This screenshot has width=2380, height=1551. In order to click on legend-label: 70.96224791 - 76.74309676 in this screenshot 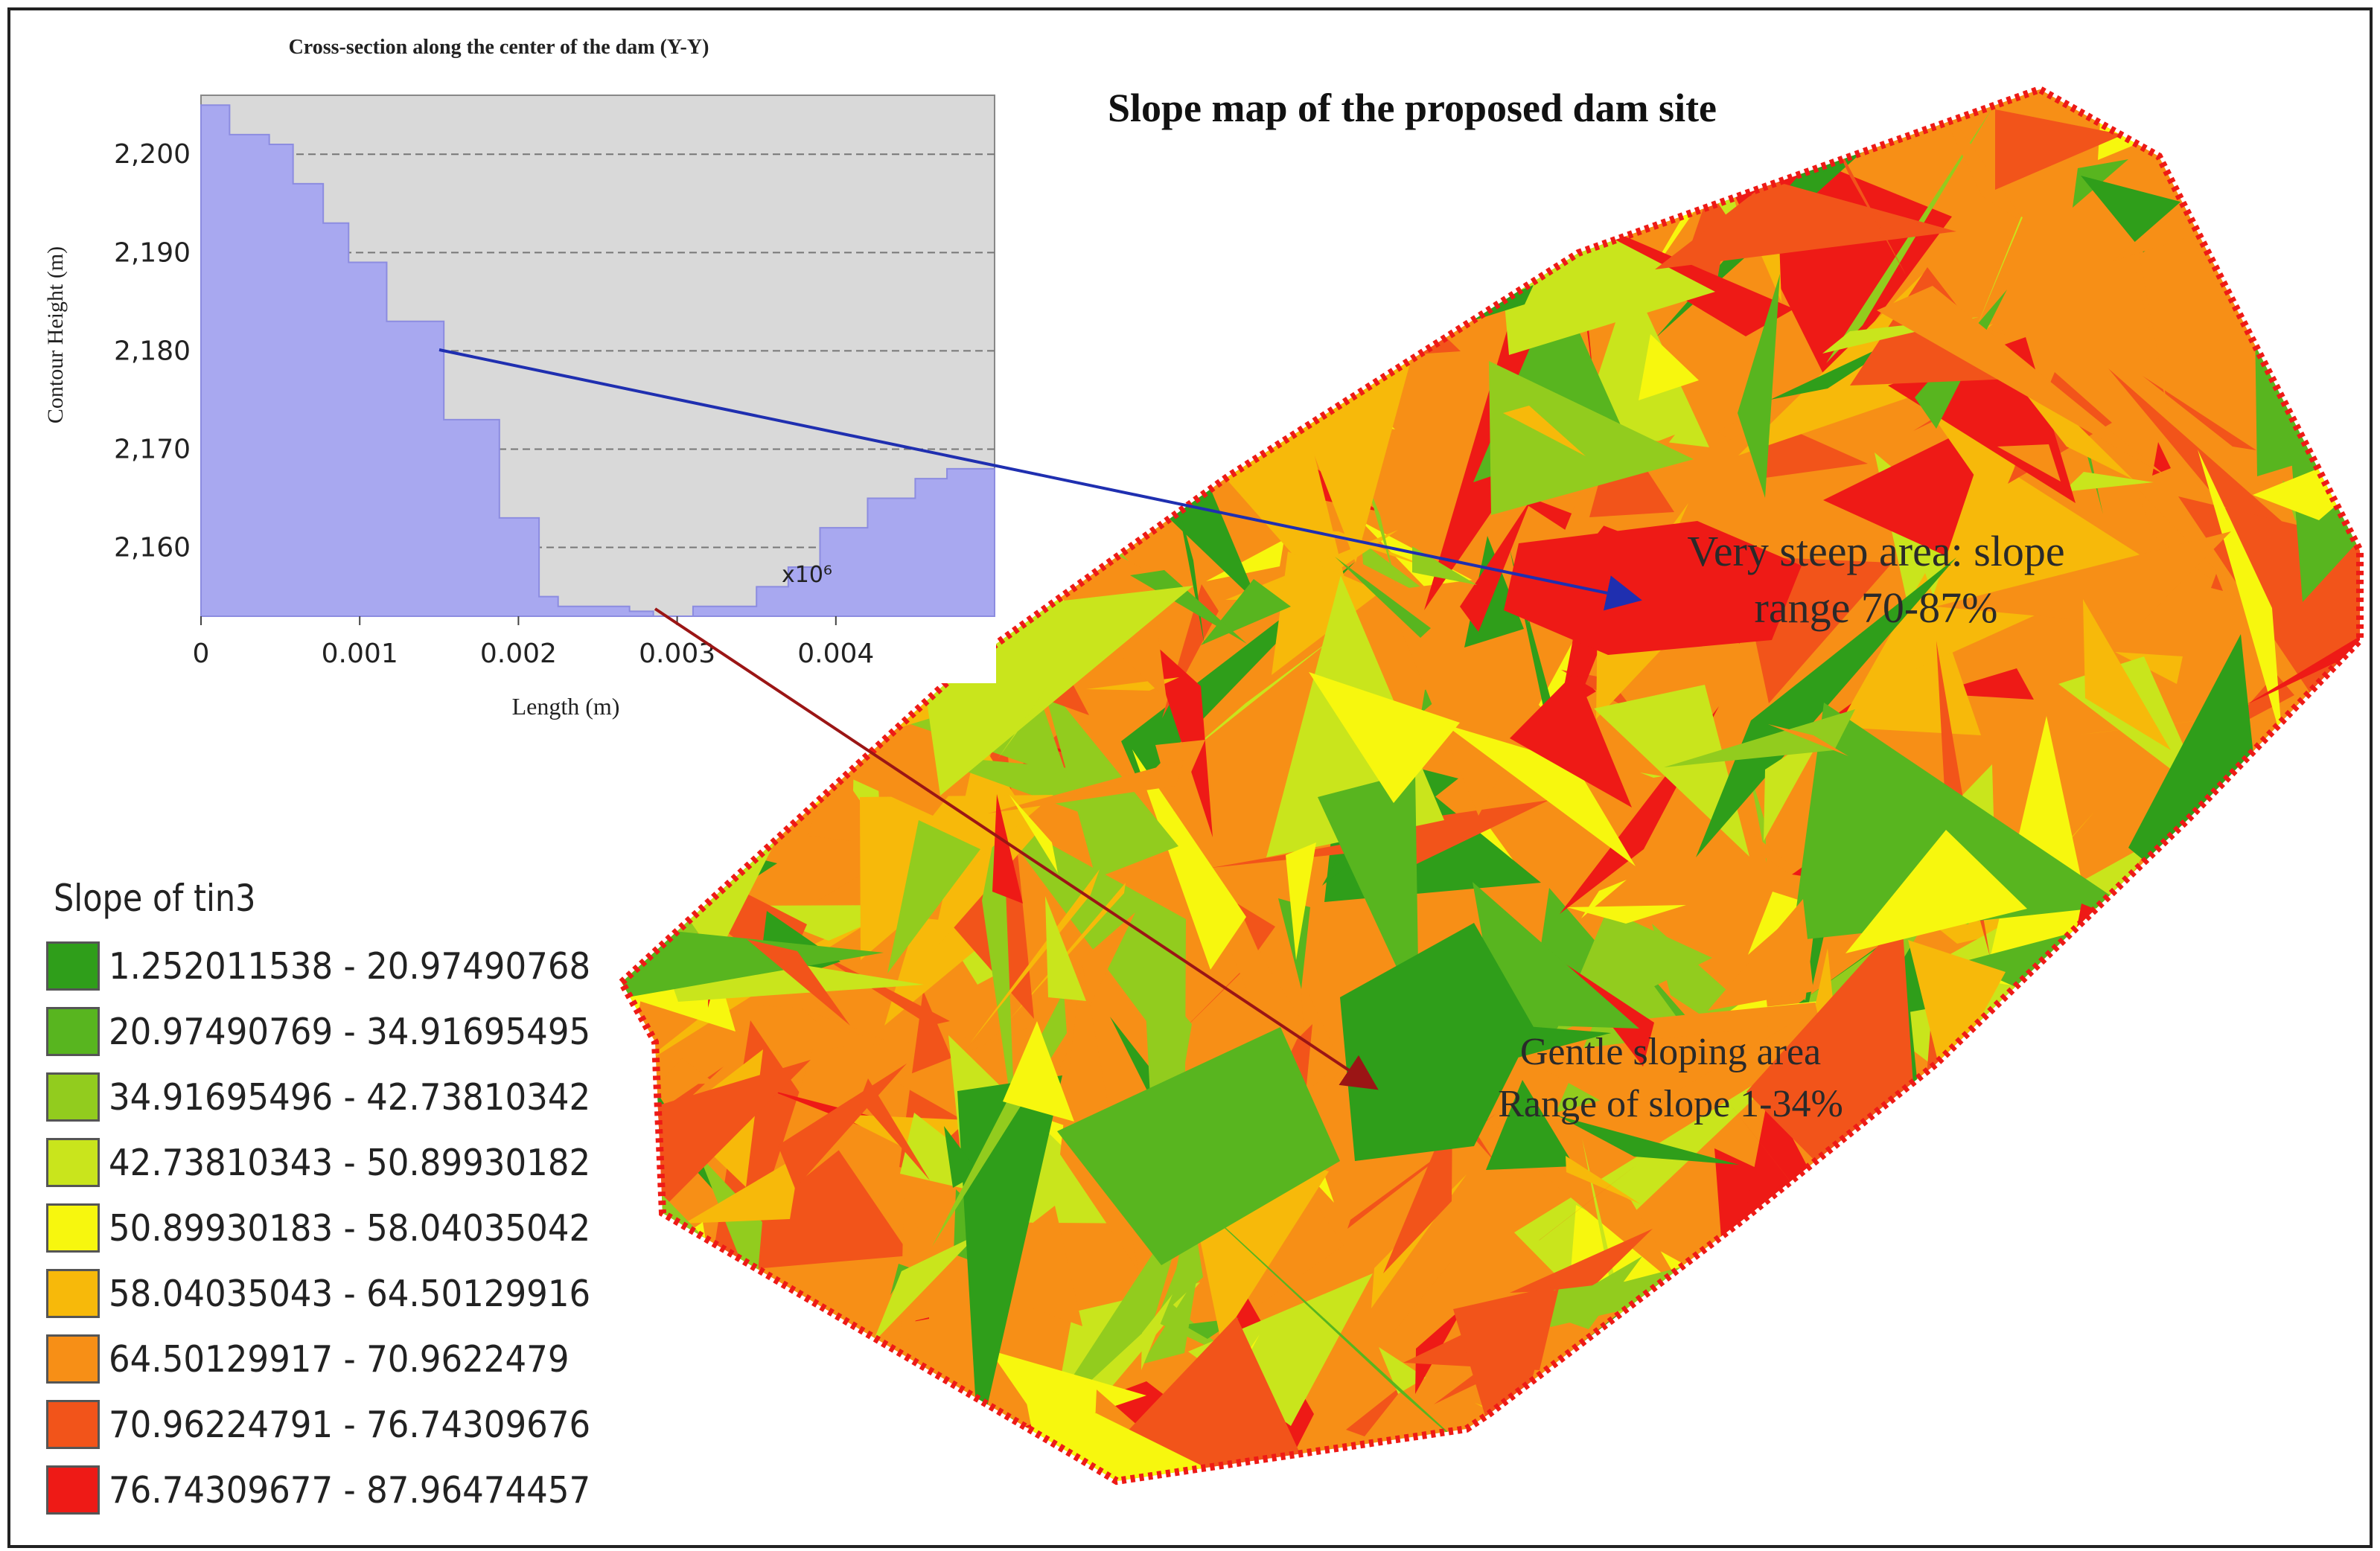, I will do `click(350, 1424)`.